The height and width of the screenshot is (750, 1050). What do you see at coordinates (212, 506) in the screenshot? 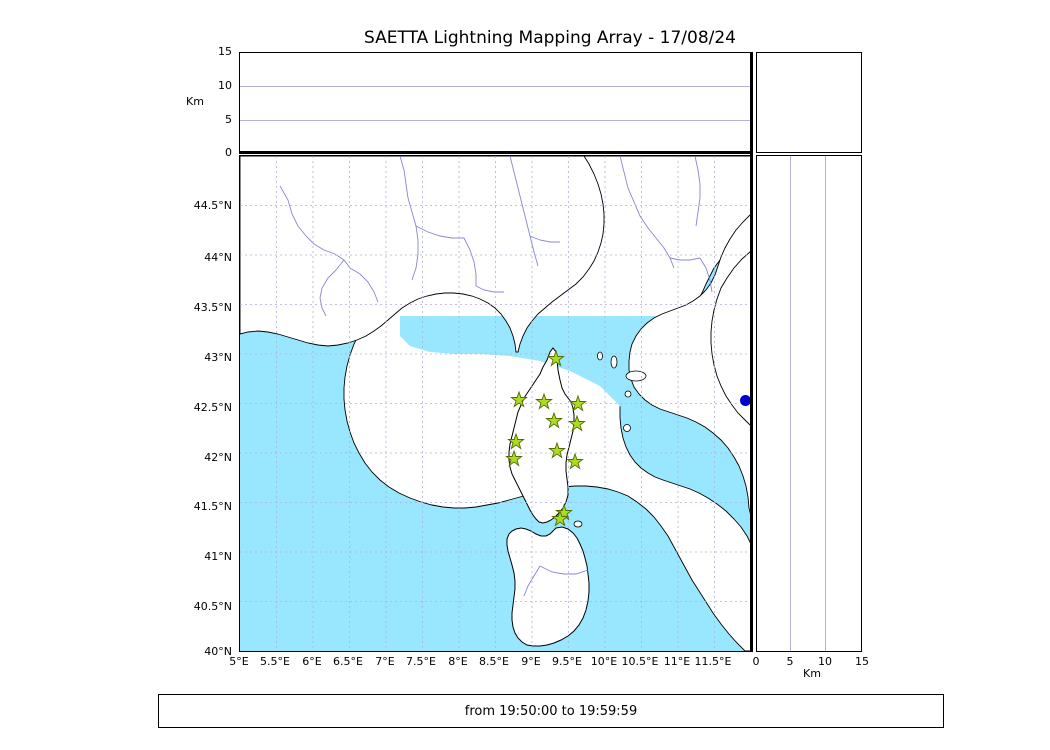
I see `ytick-map-41.5N: 41.5°N` at bounding box center [212, 506].